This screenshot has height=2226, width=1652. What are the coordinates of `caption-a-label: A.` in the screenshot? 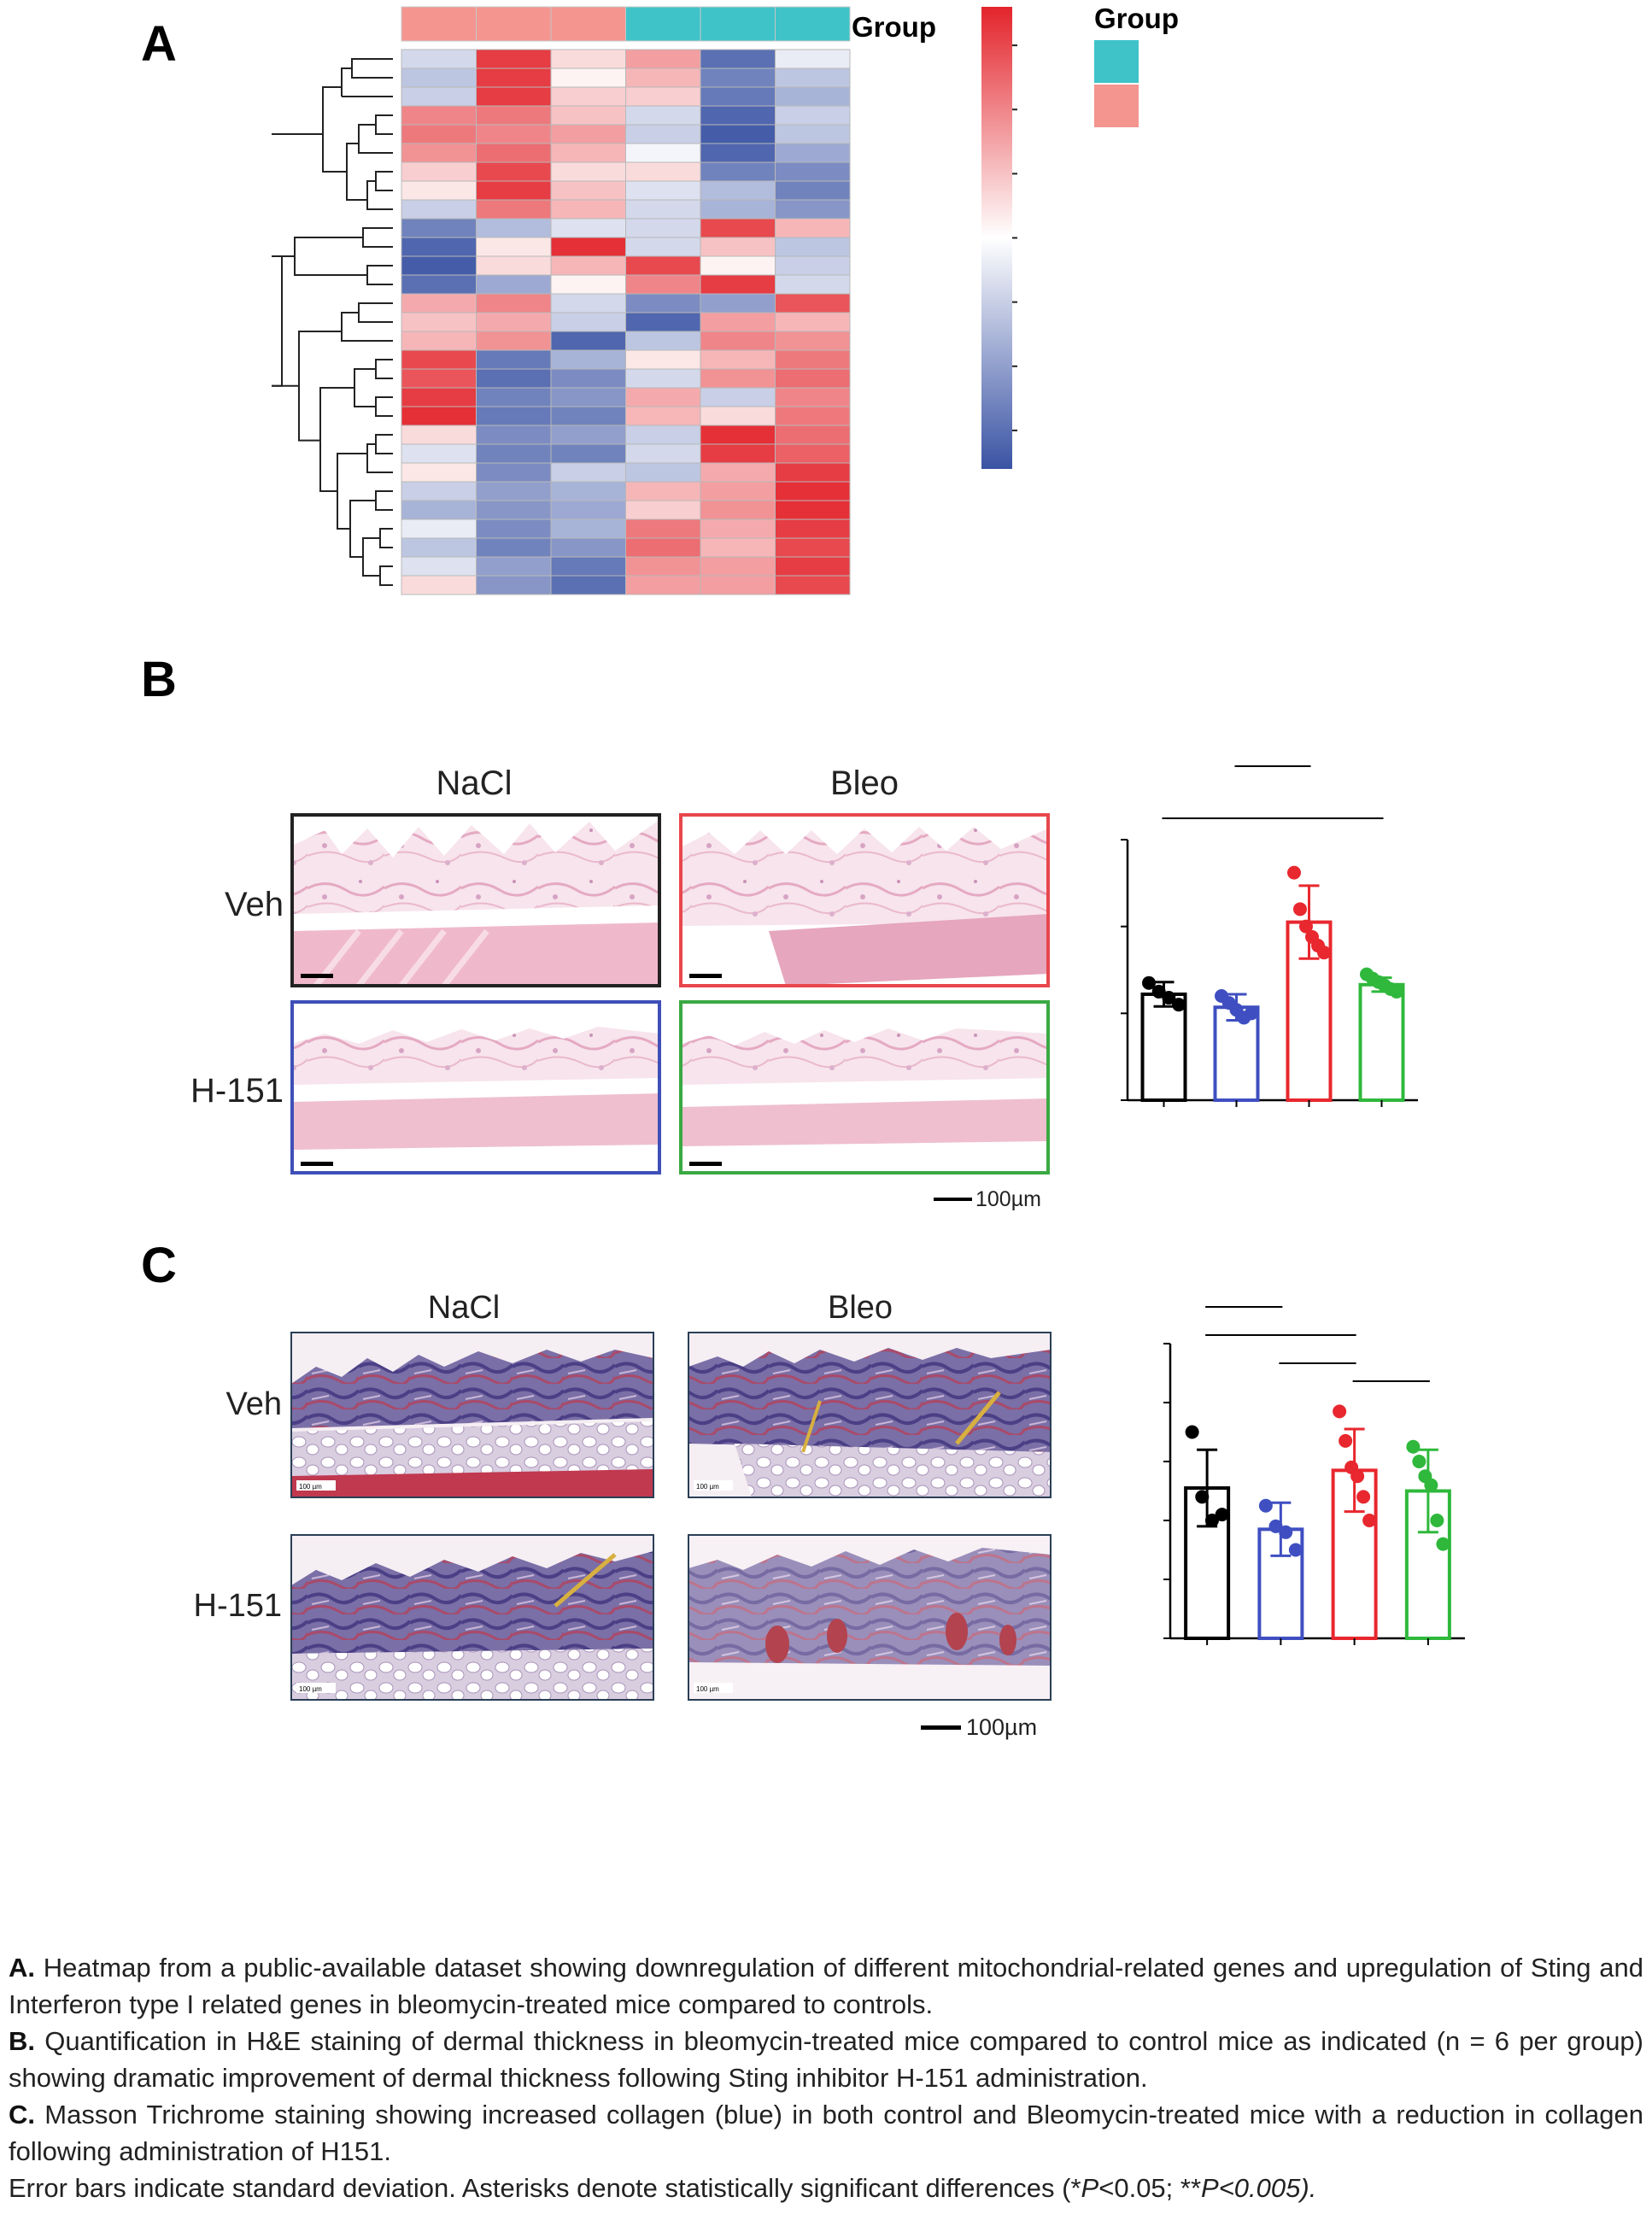 It's located at (22, 1968).